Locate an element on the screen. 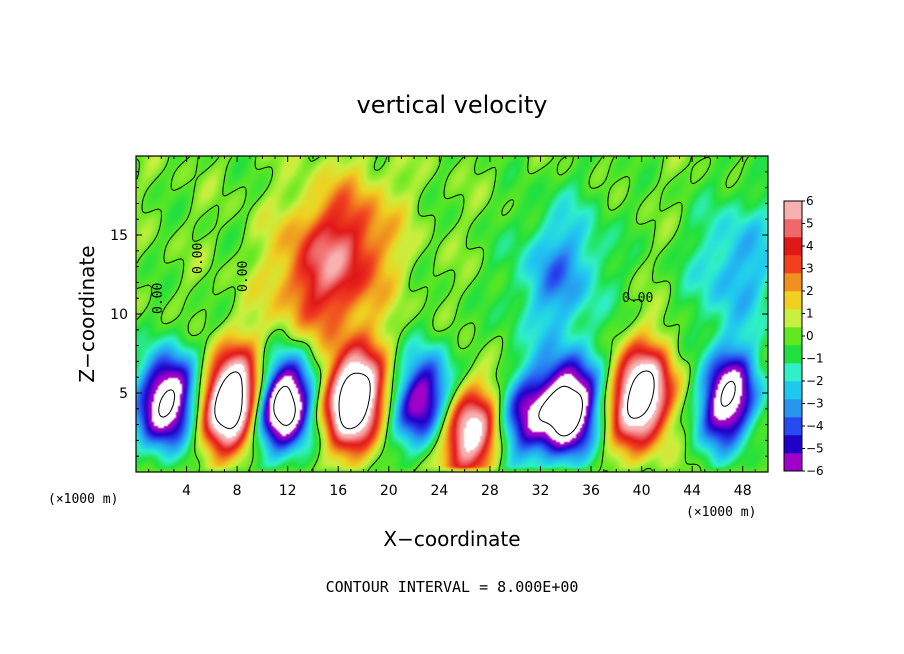 This screenshot has width=904, height=654. y-tick-label: 5 is located at coordinates (123, 394).